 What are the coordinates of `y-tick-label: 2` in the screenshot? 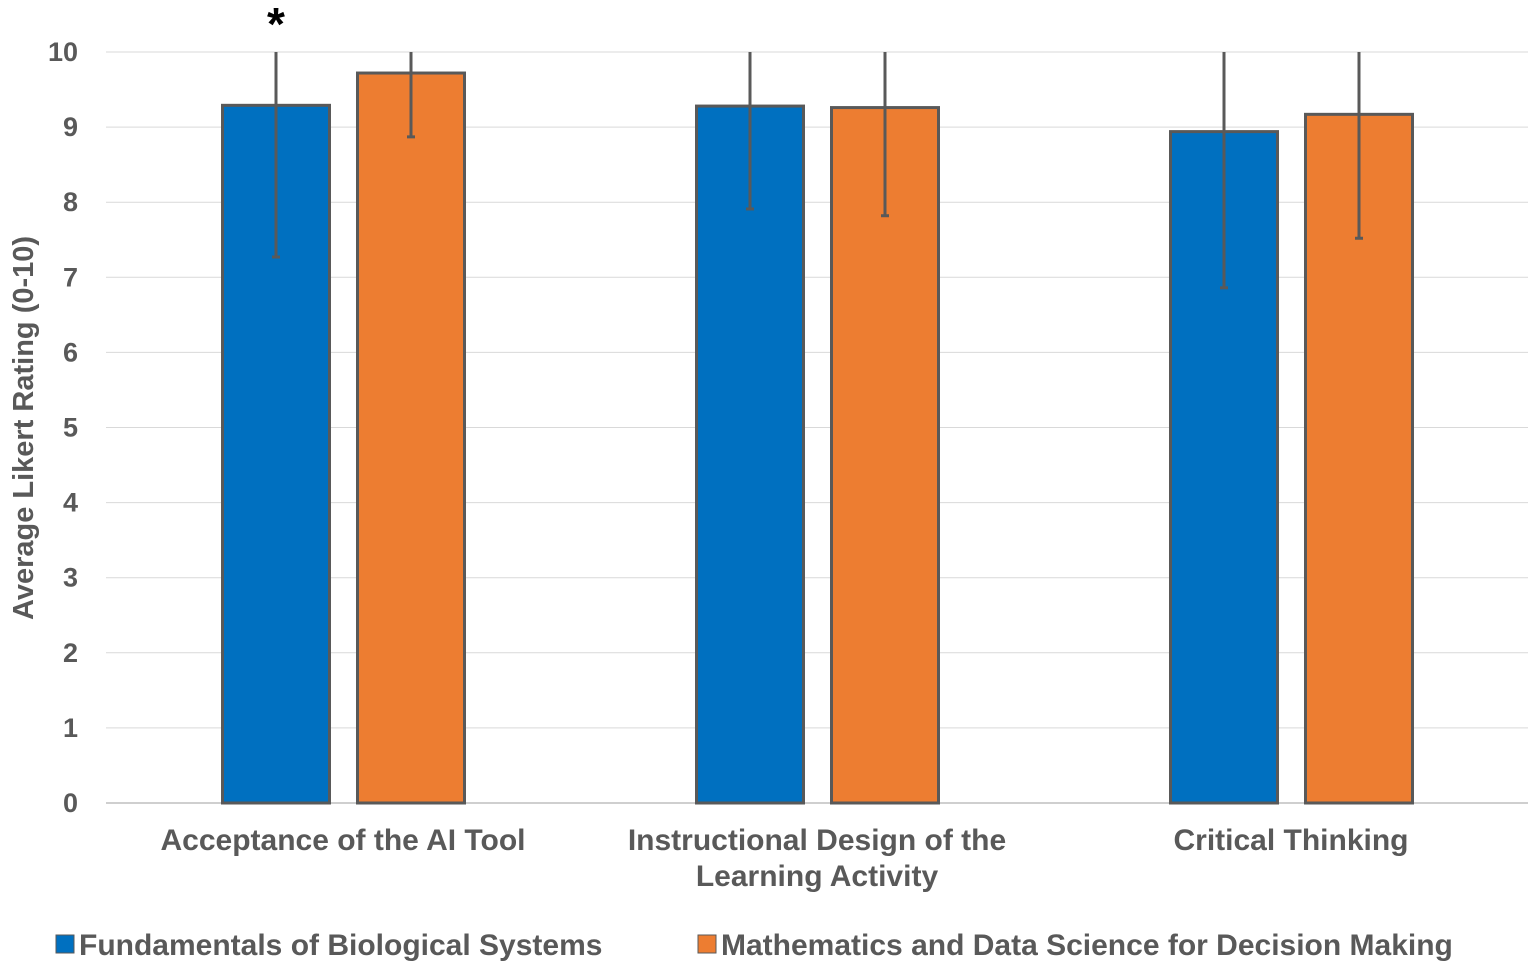 It's located at (70, 653).